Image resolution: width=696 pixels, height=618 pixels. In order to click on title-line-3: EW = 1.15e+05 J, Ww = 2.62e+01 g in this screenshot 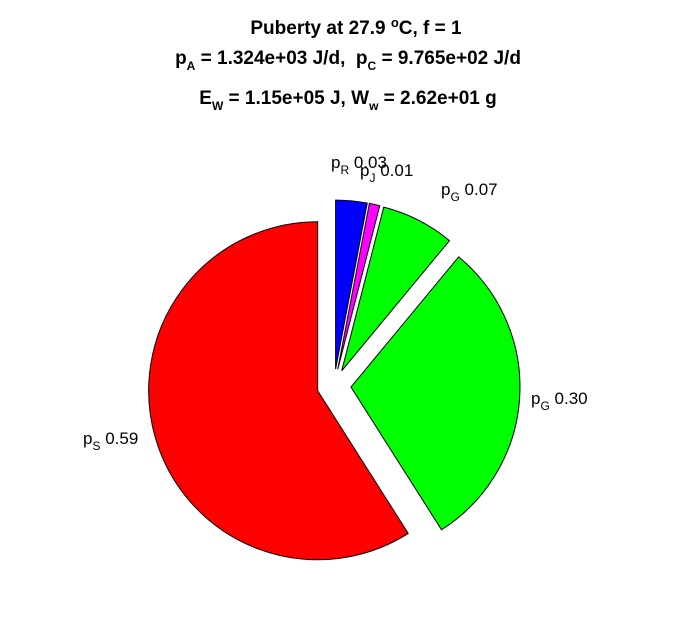, I will do `click(347, 100)`.